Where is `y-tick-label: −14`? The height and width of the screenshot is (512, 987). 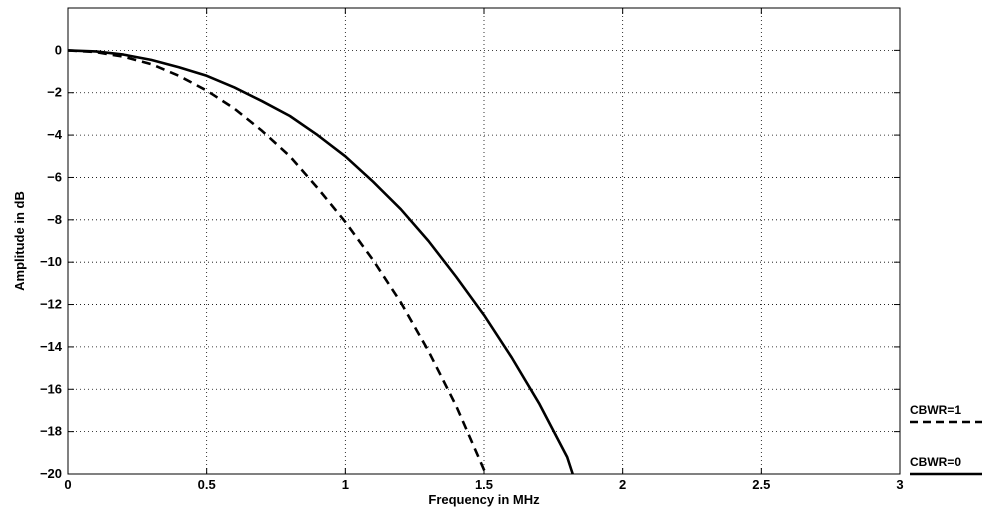 y-tick-label: −14 is located at coordinates (51, 346).